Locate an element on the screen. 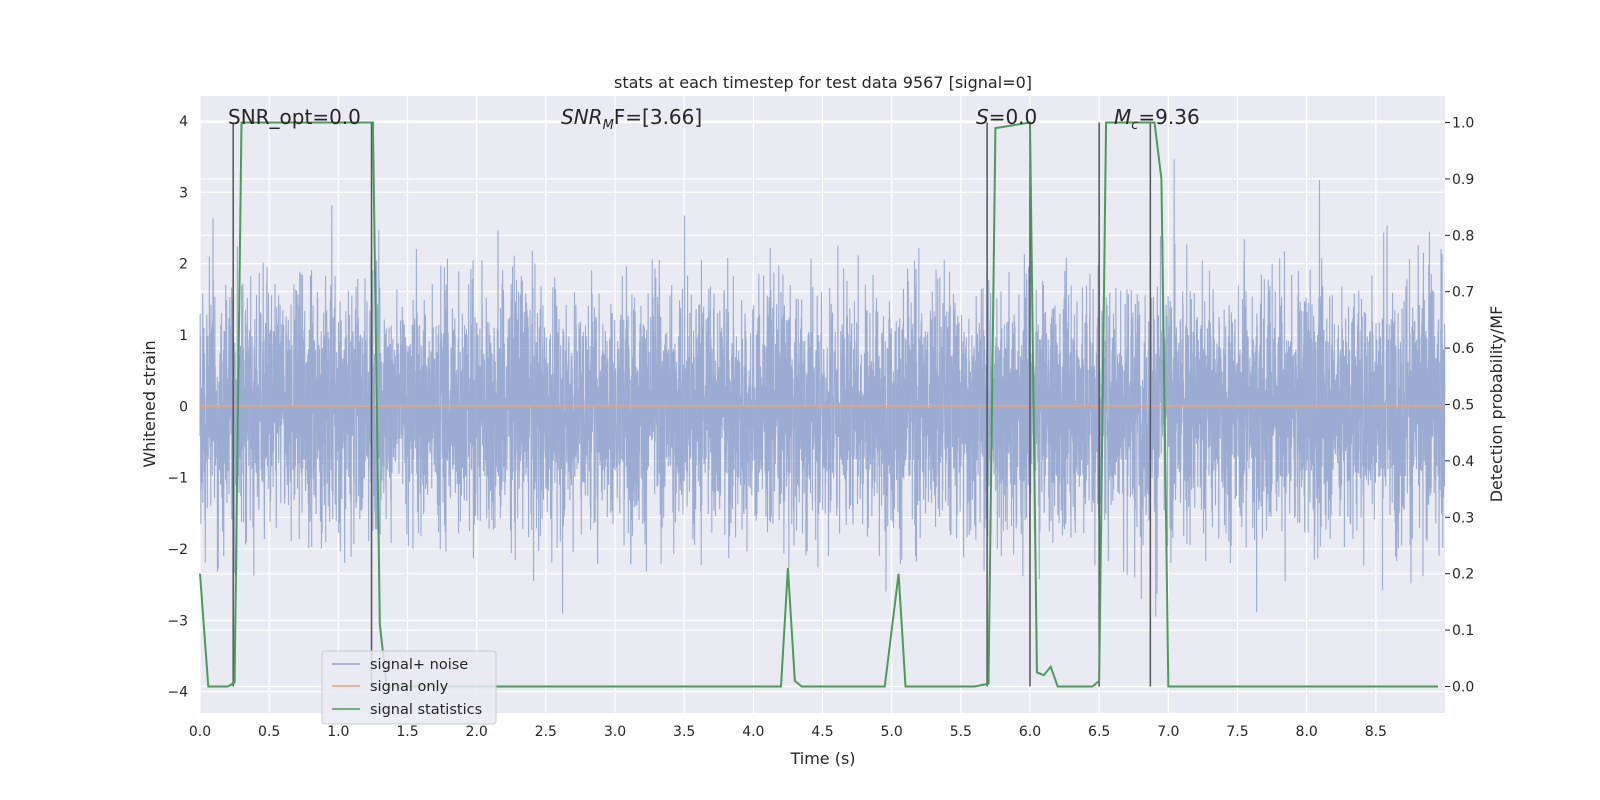 Image resolution: width=1600 pixels, height=800 pixels. y-left-tick-label: 1 is located at coordinates (183, 336).